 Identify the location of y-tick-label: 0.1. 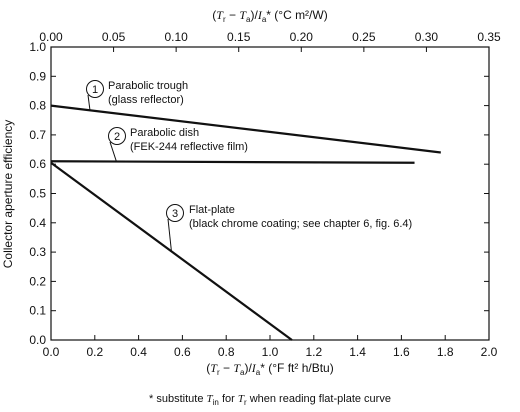
(37, 311).